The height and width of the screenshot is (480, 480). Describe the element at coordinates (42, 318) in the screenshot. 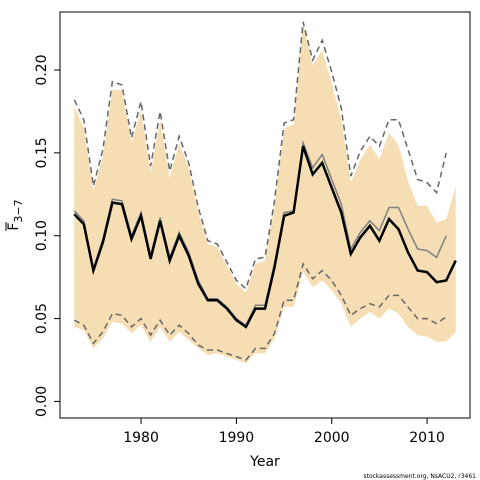

I see `y-tick-label: 0.05` at that location.